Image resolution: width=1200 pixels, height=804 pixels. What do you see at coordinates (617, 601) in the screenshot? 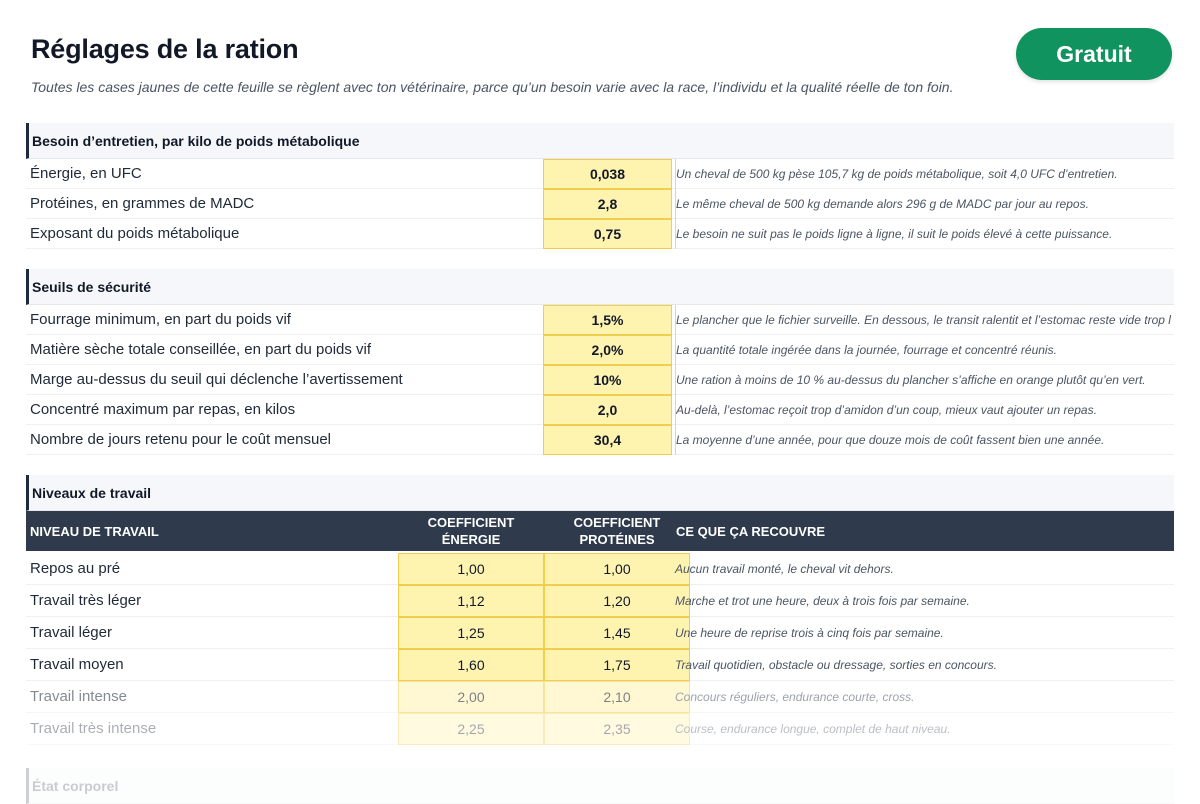
I see `protein-coefficient-cell: 1,20` at bounding box center [617, 601].